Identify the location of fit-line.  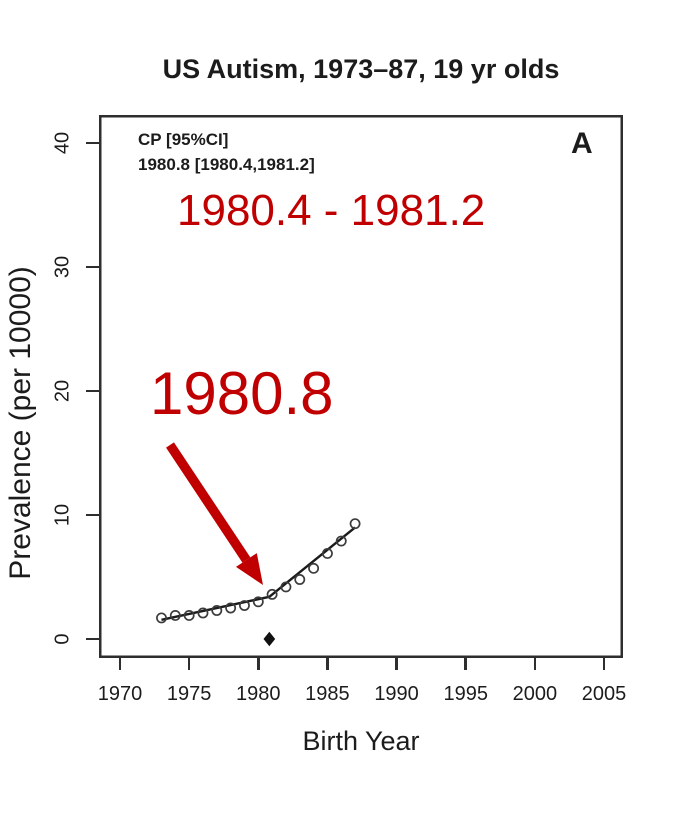
(258, 573).